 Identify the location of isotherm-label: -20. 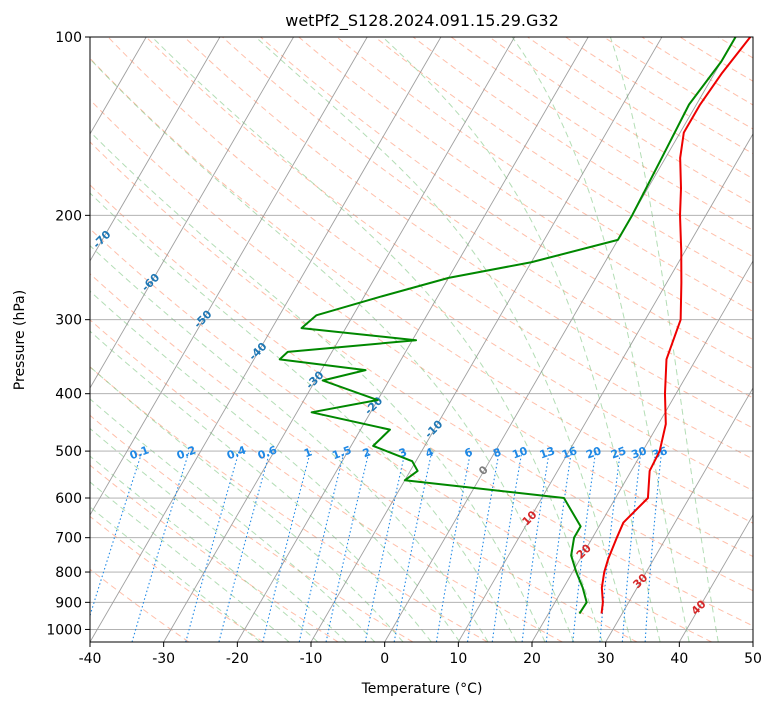
(373, 405).